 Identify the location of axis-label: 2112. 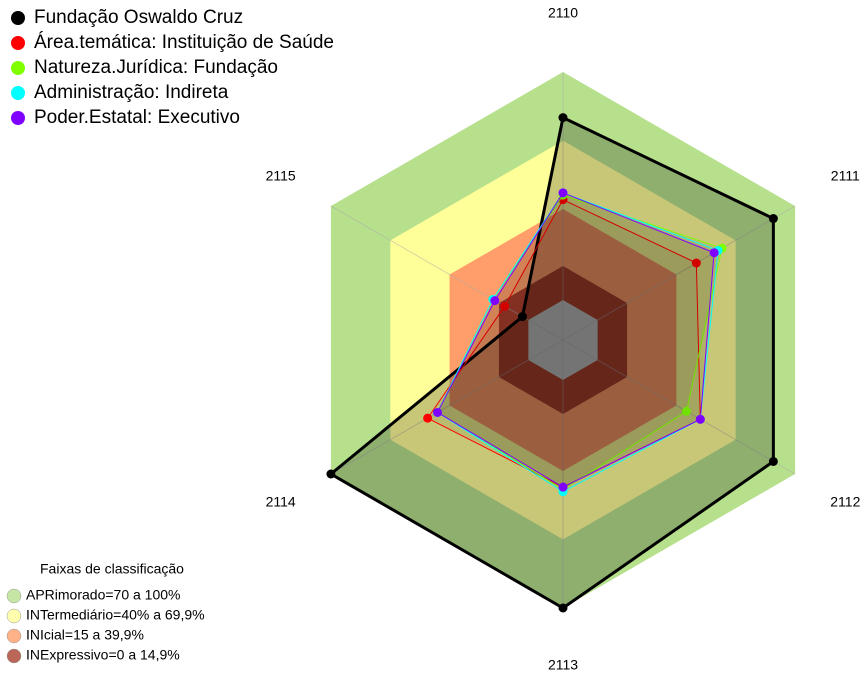
(845, 502).